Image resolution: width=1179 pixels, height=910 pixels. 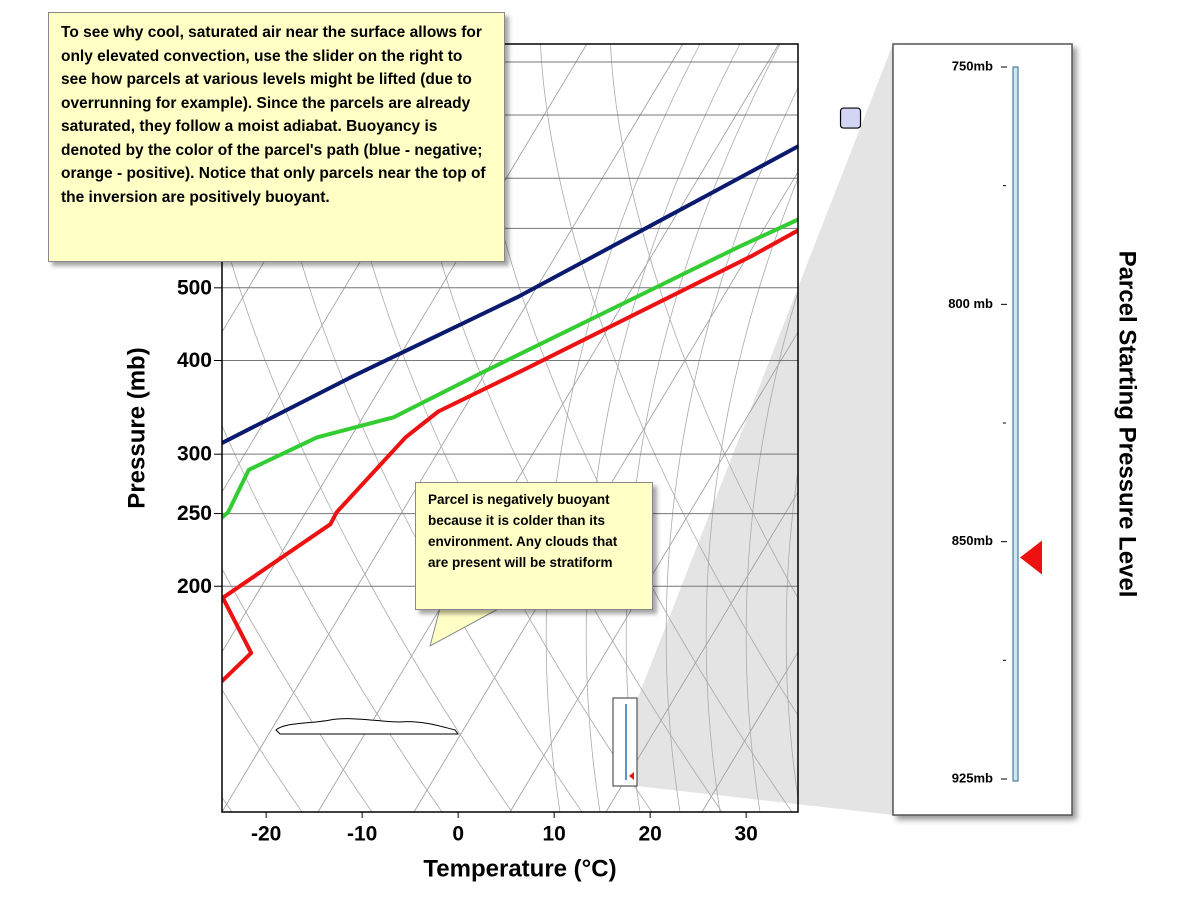 I want to click on slider-tick-label: 925mb, so click(x=972, y=777).